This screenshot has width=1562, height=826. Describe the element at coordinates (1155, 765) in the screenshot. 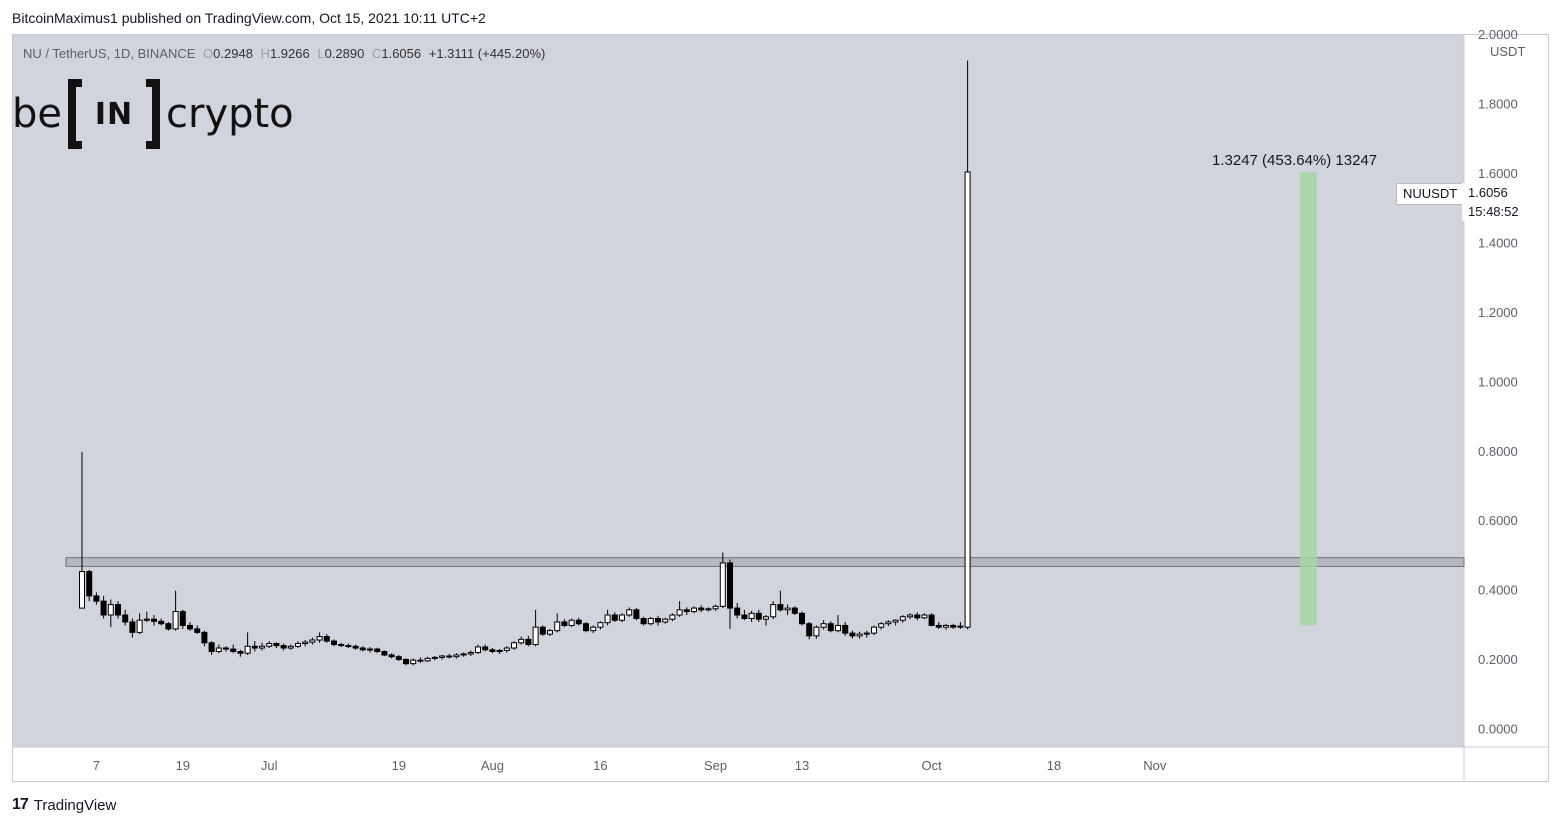

I see `x-tick-label: Nov` at that location.